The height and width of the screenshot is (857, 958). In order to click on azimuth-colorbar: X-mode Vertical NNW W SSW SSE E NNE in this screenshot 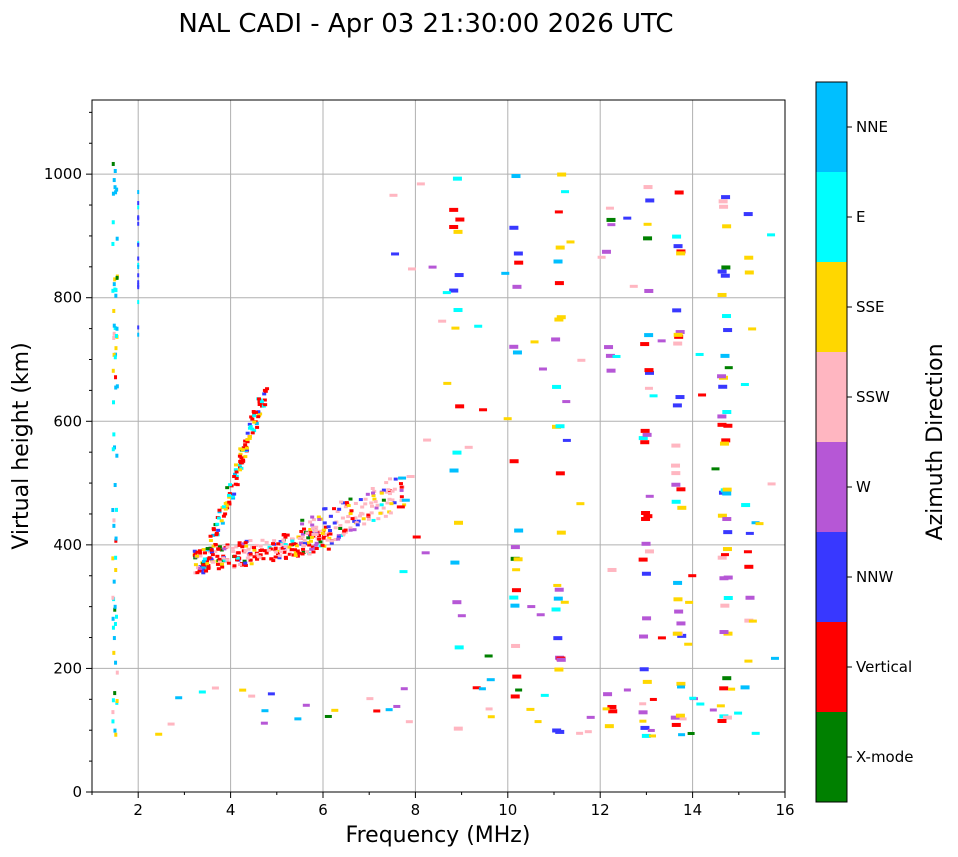, I will do `click(864, 442)`.